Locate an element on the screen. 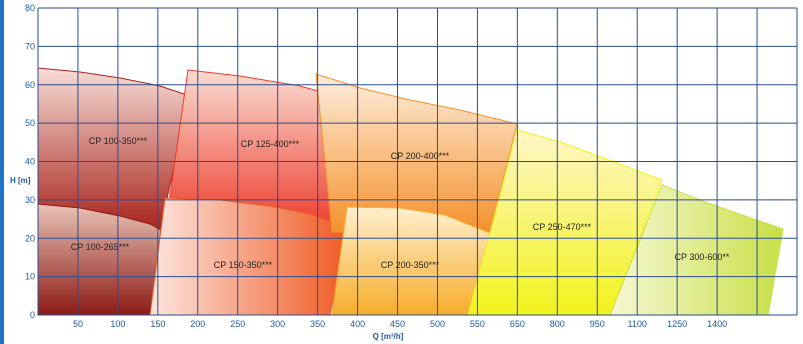 The width and height of the screenshot is (803, 344). x-tick-label: 450 is located at coordinates (397, 324).